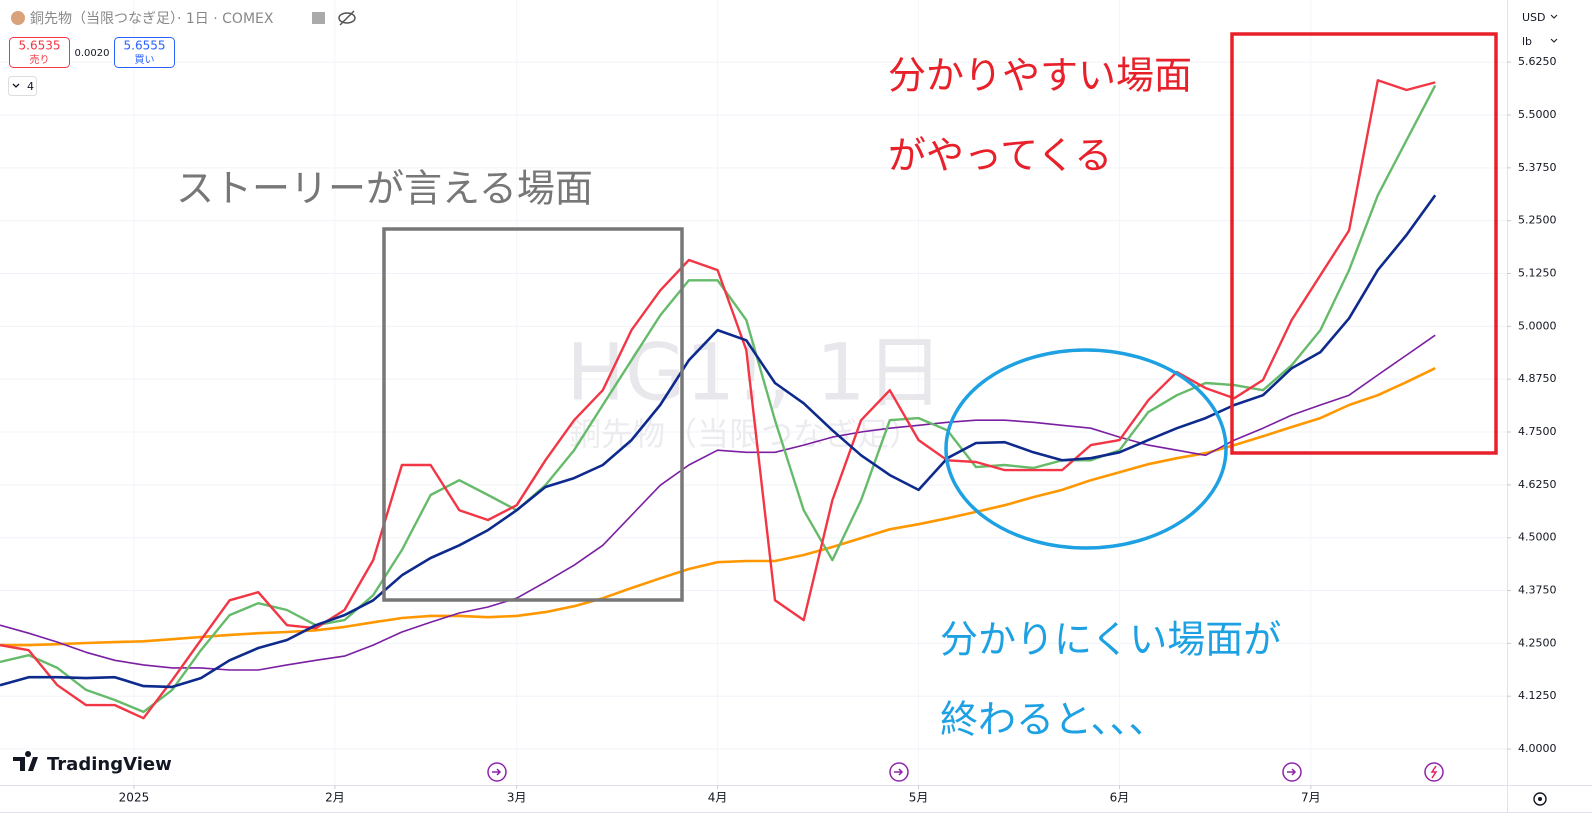  What do you see at coordinates (1364, 243) in the screenshot?
I see `easy-box` at bounding box center [1364, 243].